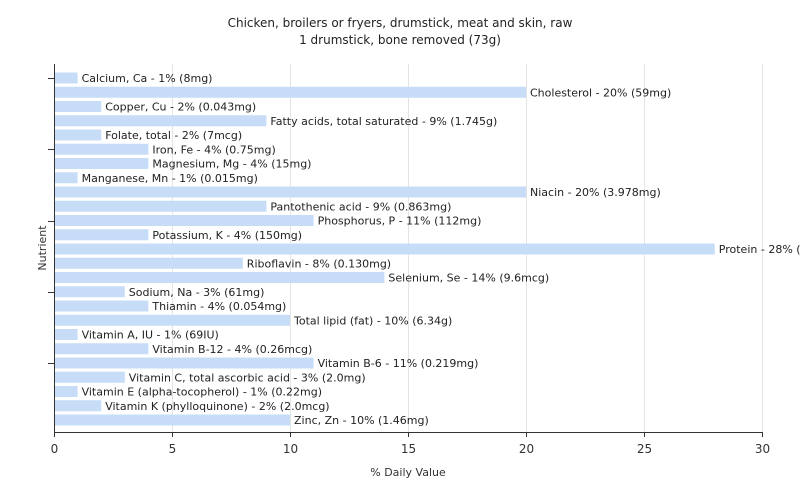 Image resolution: width=800 pixels, height=500 pixels. Describe the element at coordinates (173, 135) in the screenshot. I see `bar-label: Folate, total - 2% (7mcg)` at that location.